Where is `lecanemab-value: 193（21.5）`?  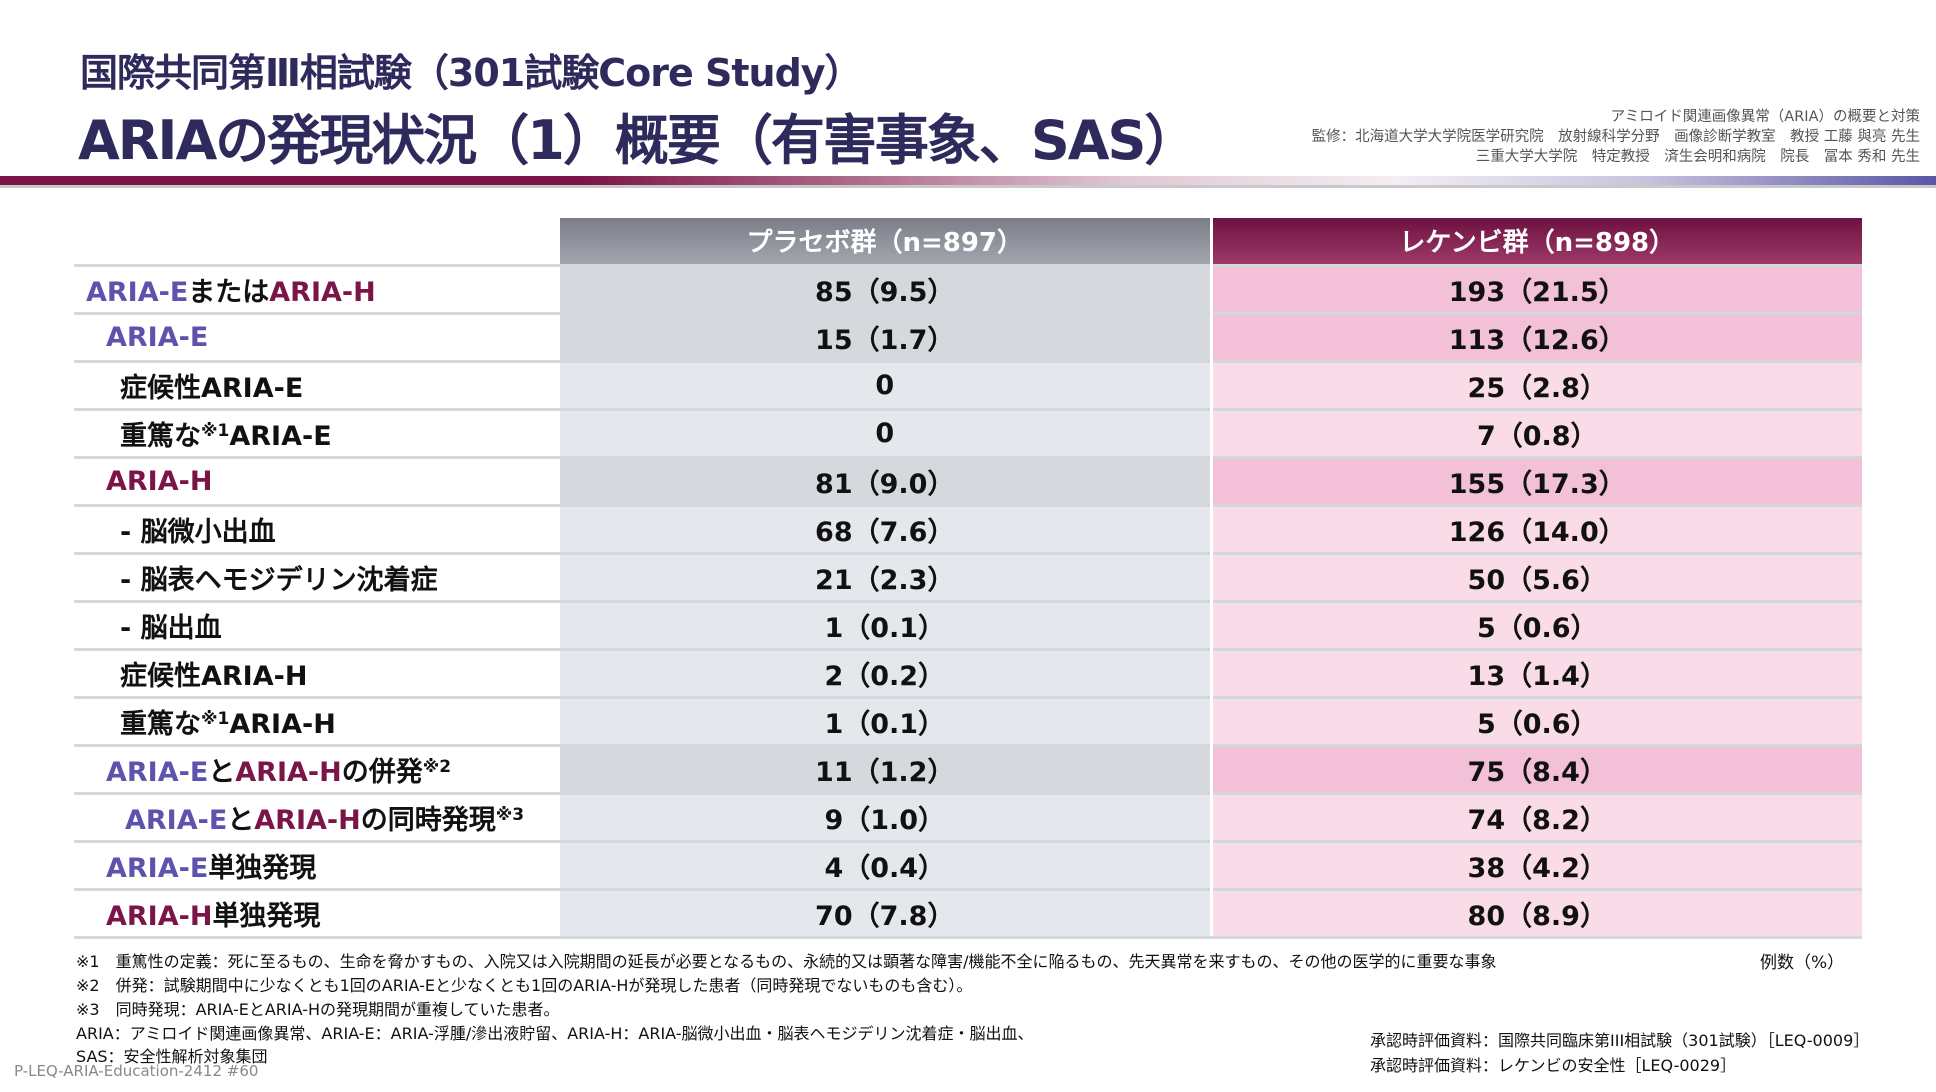
lecanemab-value: 193（21.5） is located at coordinates (1535, 288).